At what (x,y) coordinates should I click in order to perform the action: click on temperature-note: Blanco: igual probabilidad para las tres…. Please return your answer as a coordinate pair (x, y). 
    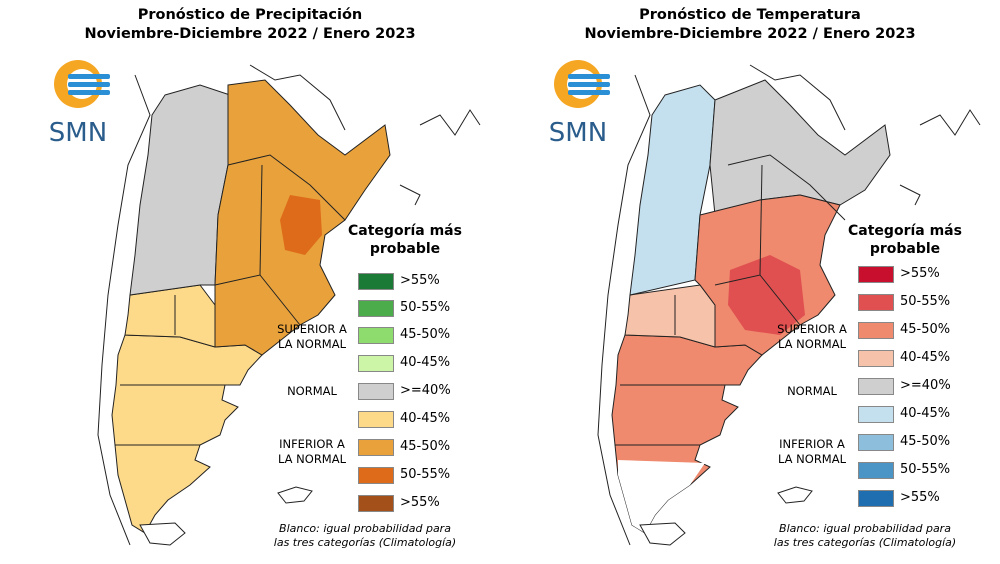
    Looking at the image, I should click on (865, 536).